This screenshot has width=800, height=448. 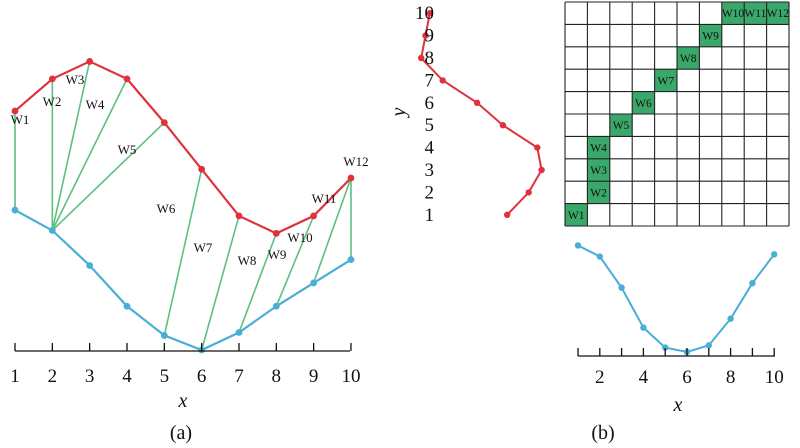 What do you see at coordinates (324, 198) in the screenshot?
I see `window-label-11: W11` at bounding box center [324, 198].